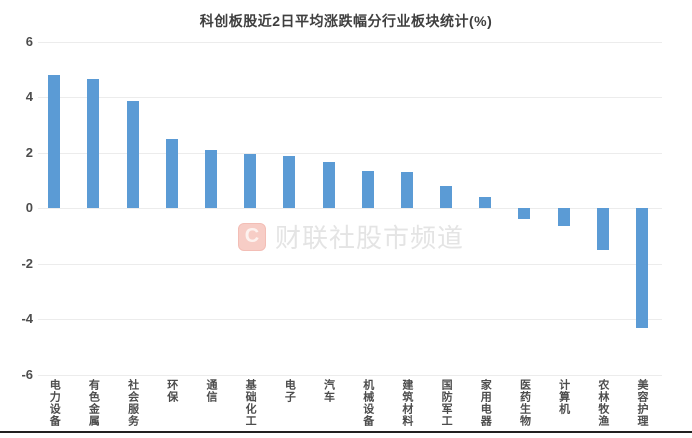 The height and width of the screenshot is (438, 692). I want to click on y-axis-tick-label: 6, so click(29, 41).